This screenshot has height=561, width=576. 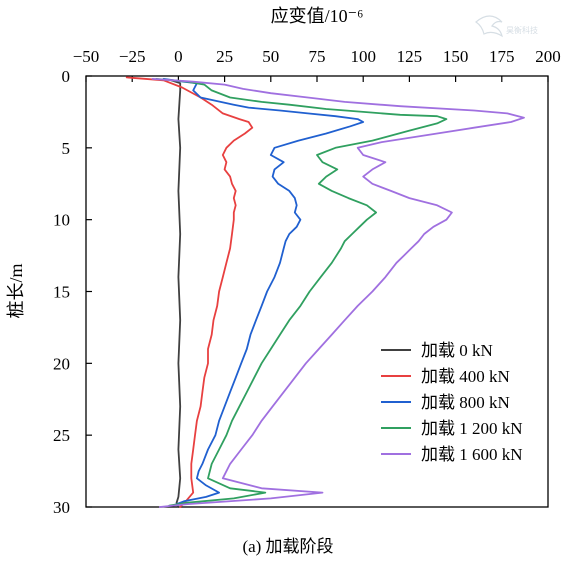 What do you see at coordinates (465, 402) in the screenshot?
I see `legend-label: 加载 800 kN` at bounding box center [465, 402].